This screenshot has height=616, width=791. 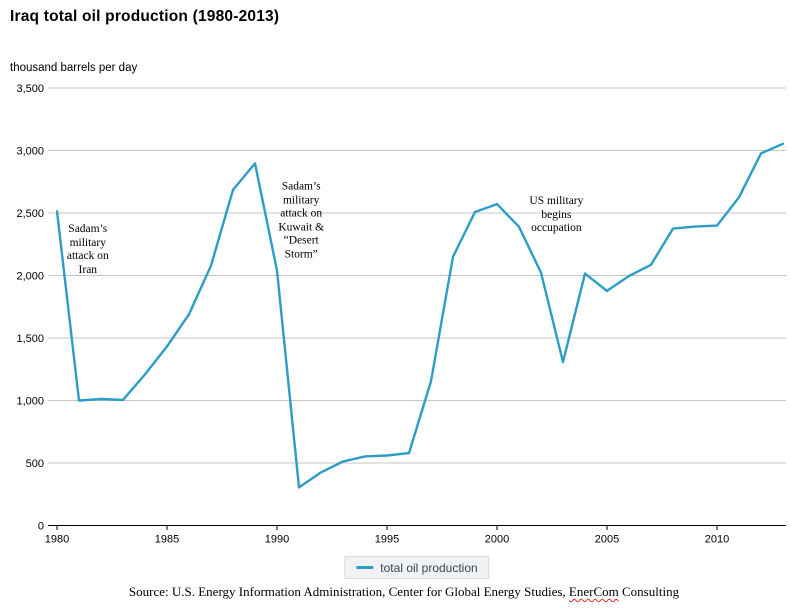 What do you see at coordinates (556, 214) in the screenshot?
I see `event-annotation: US military begins occupation` at bounding box center [556, 214].